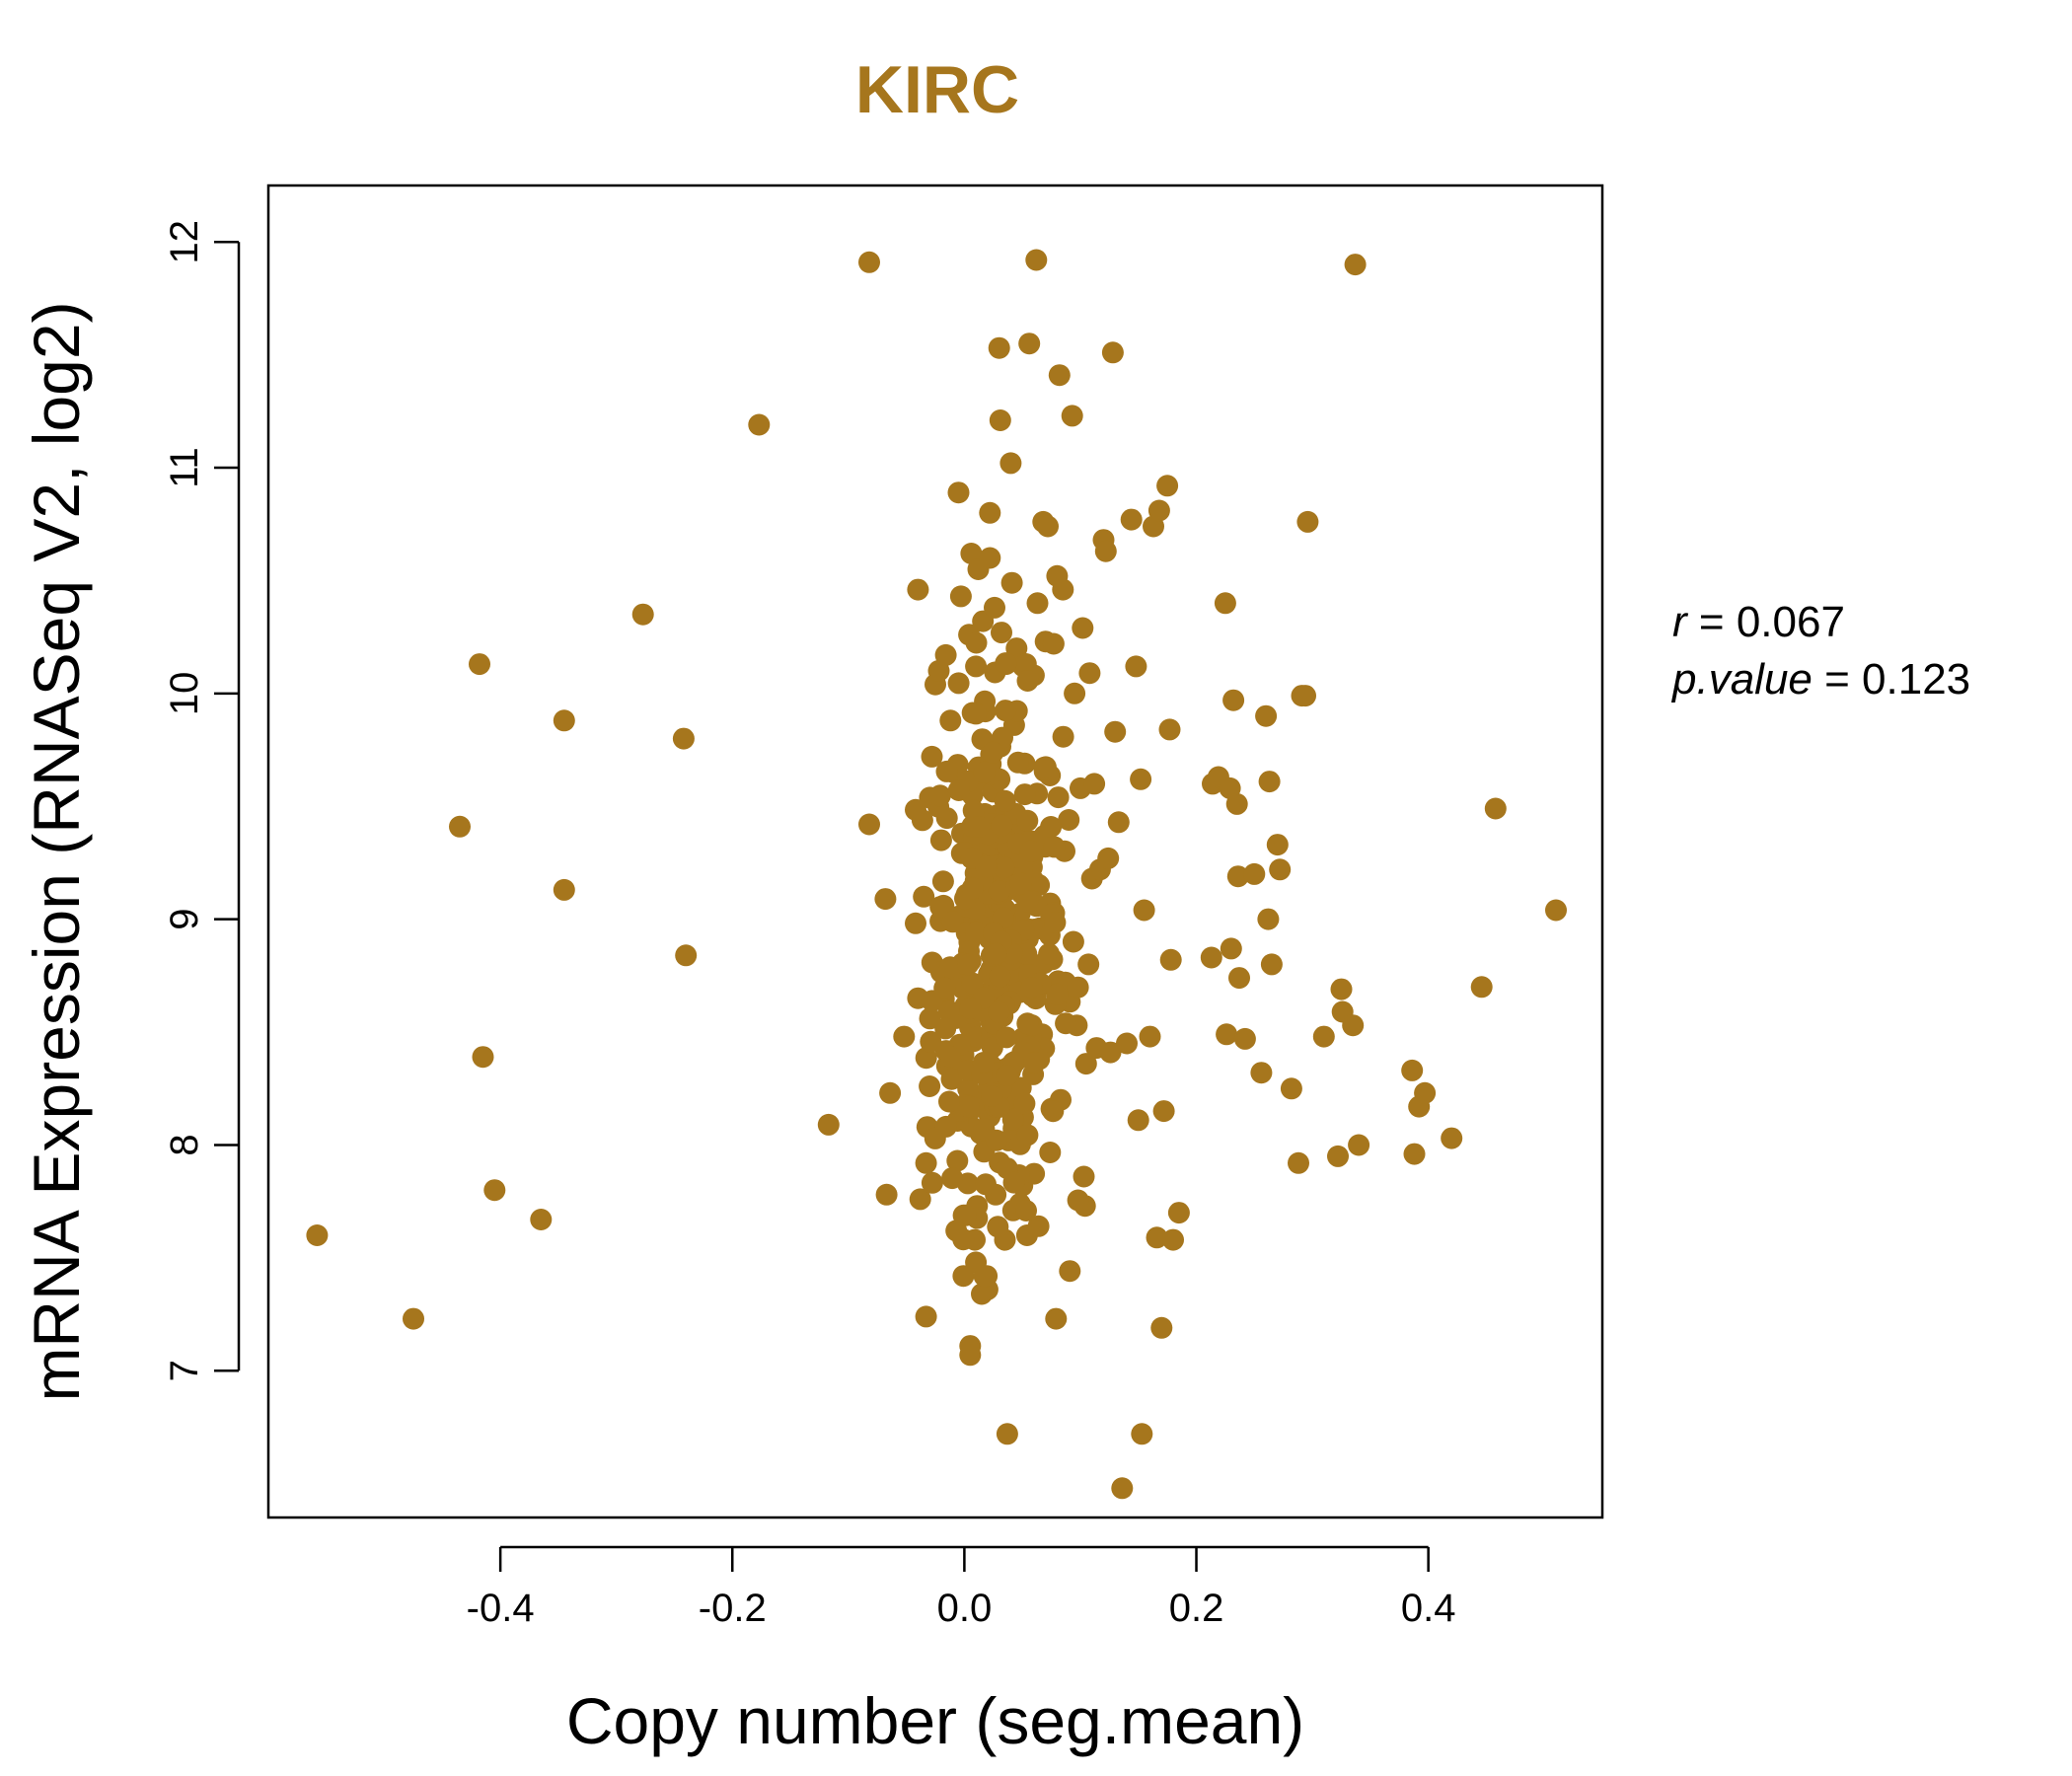 The height and width of the screenshot is (1776, 2072). I want to click on y-tick-label: 10, so click(185, 694).